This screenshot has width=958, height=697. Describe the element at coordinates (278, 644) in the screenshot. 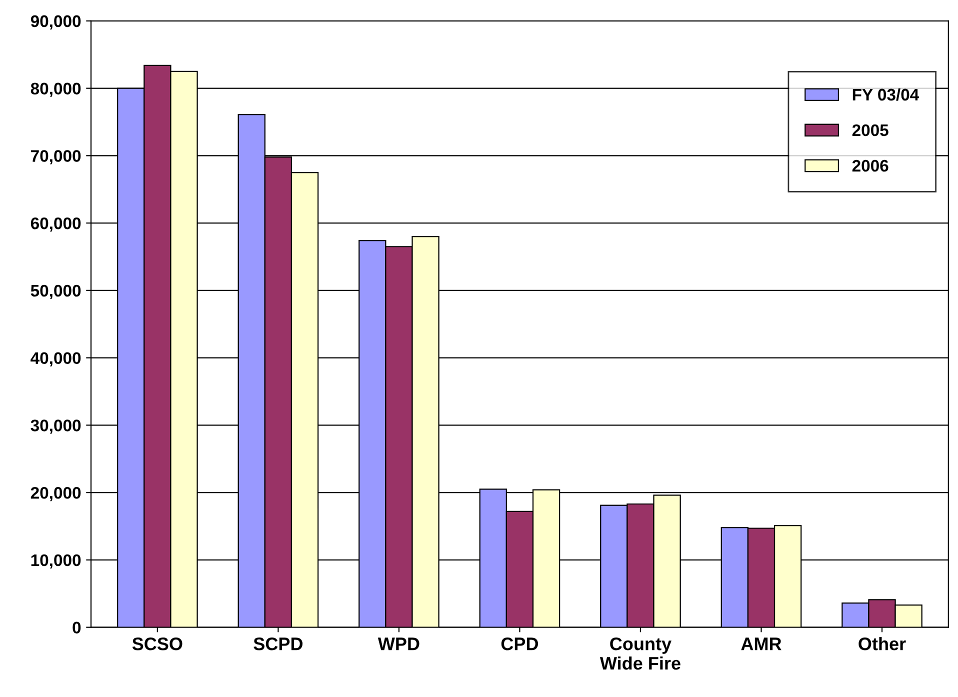

I see `x-tick-label: SCPD` at that location.